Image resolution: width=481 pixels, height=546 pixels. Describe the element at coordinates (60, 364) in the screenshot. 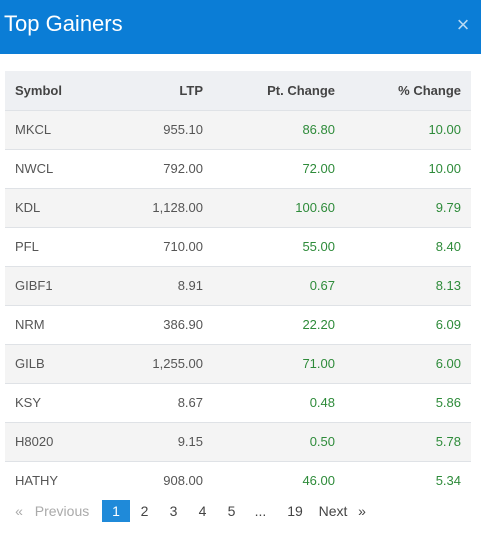

I see `cell-symbol: GILB` at that location.